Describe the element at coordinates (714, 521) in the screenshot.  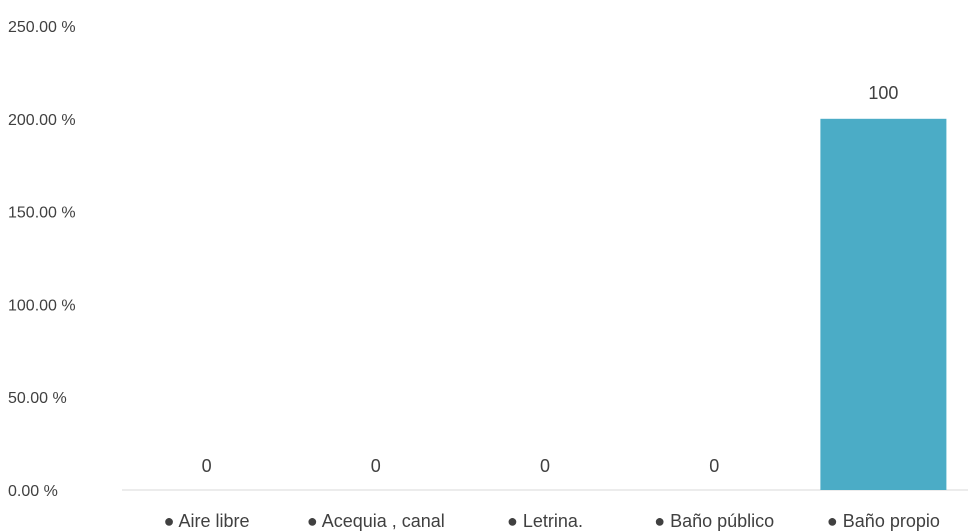
I see `x-tick-label: ● Baño público` at that location.